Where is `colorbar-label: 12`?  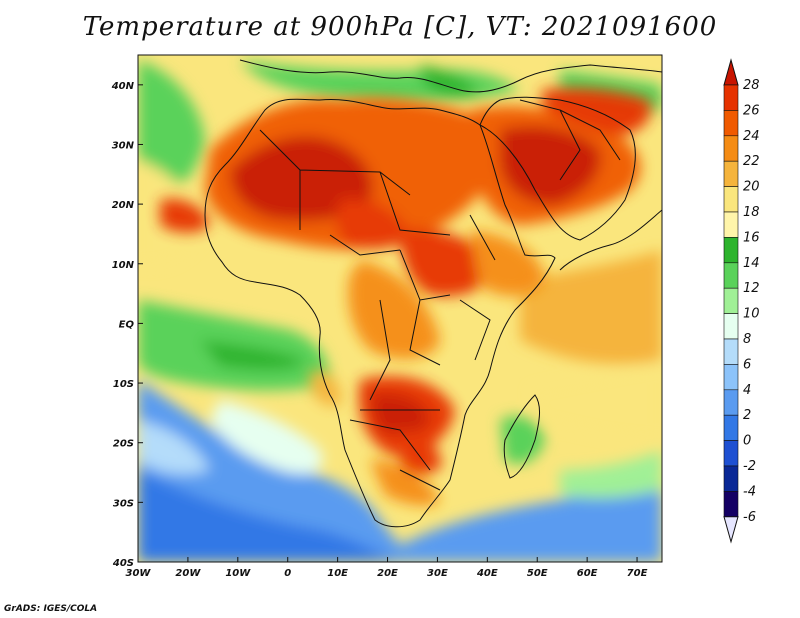 colorbar-label: 12 is located at coordinates (751, 288).